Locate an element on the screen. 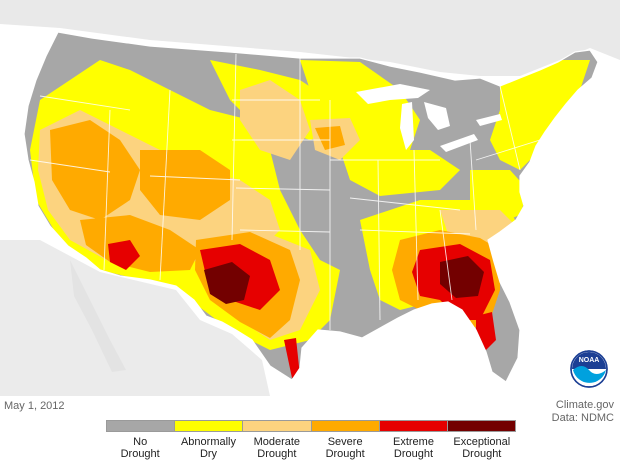  exceptional-texas is located at coordinates (227, 283).